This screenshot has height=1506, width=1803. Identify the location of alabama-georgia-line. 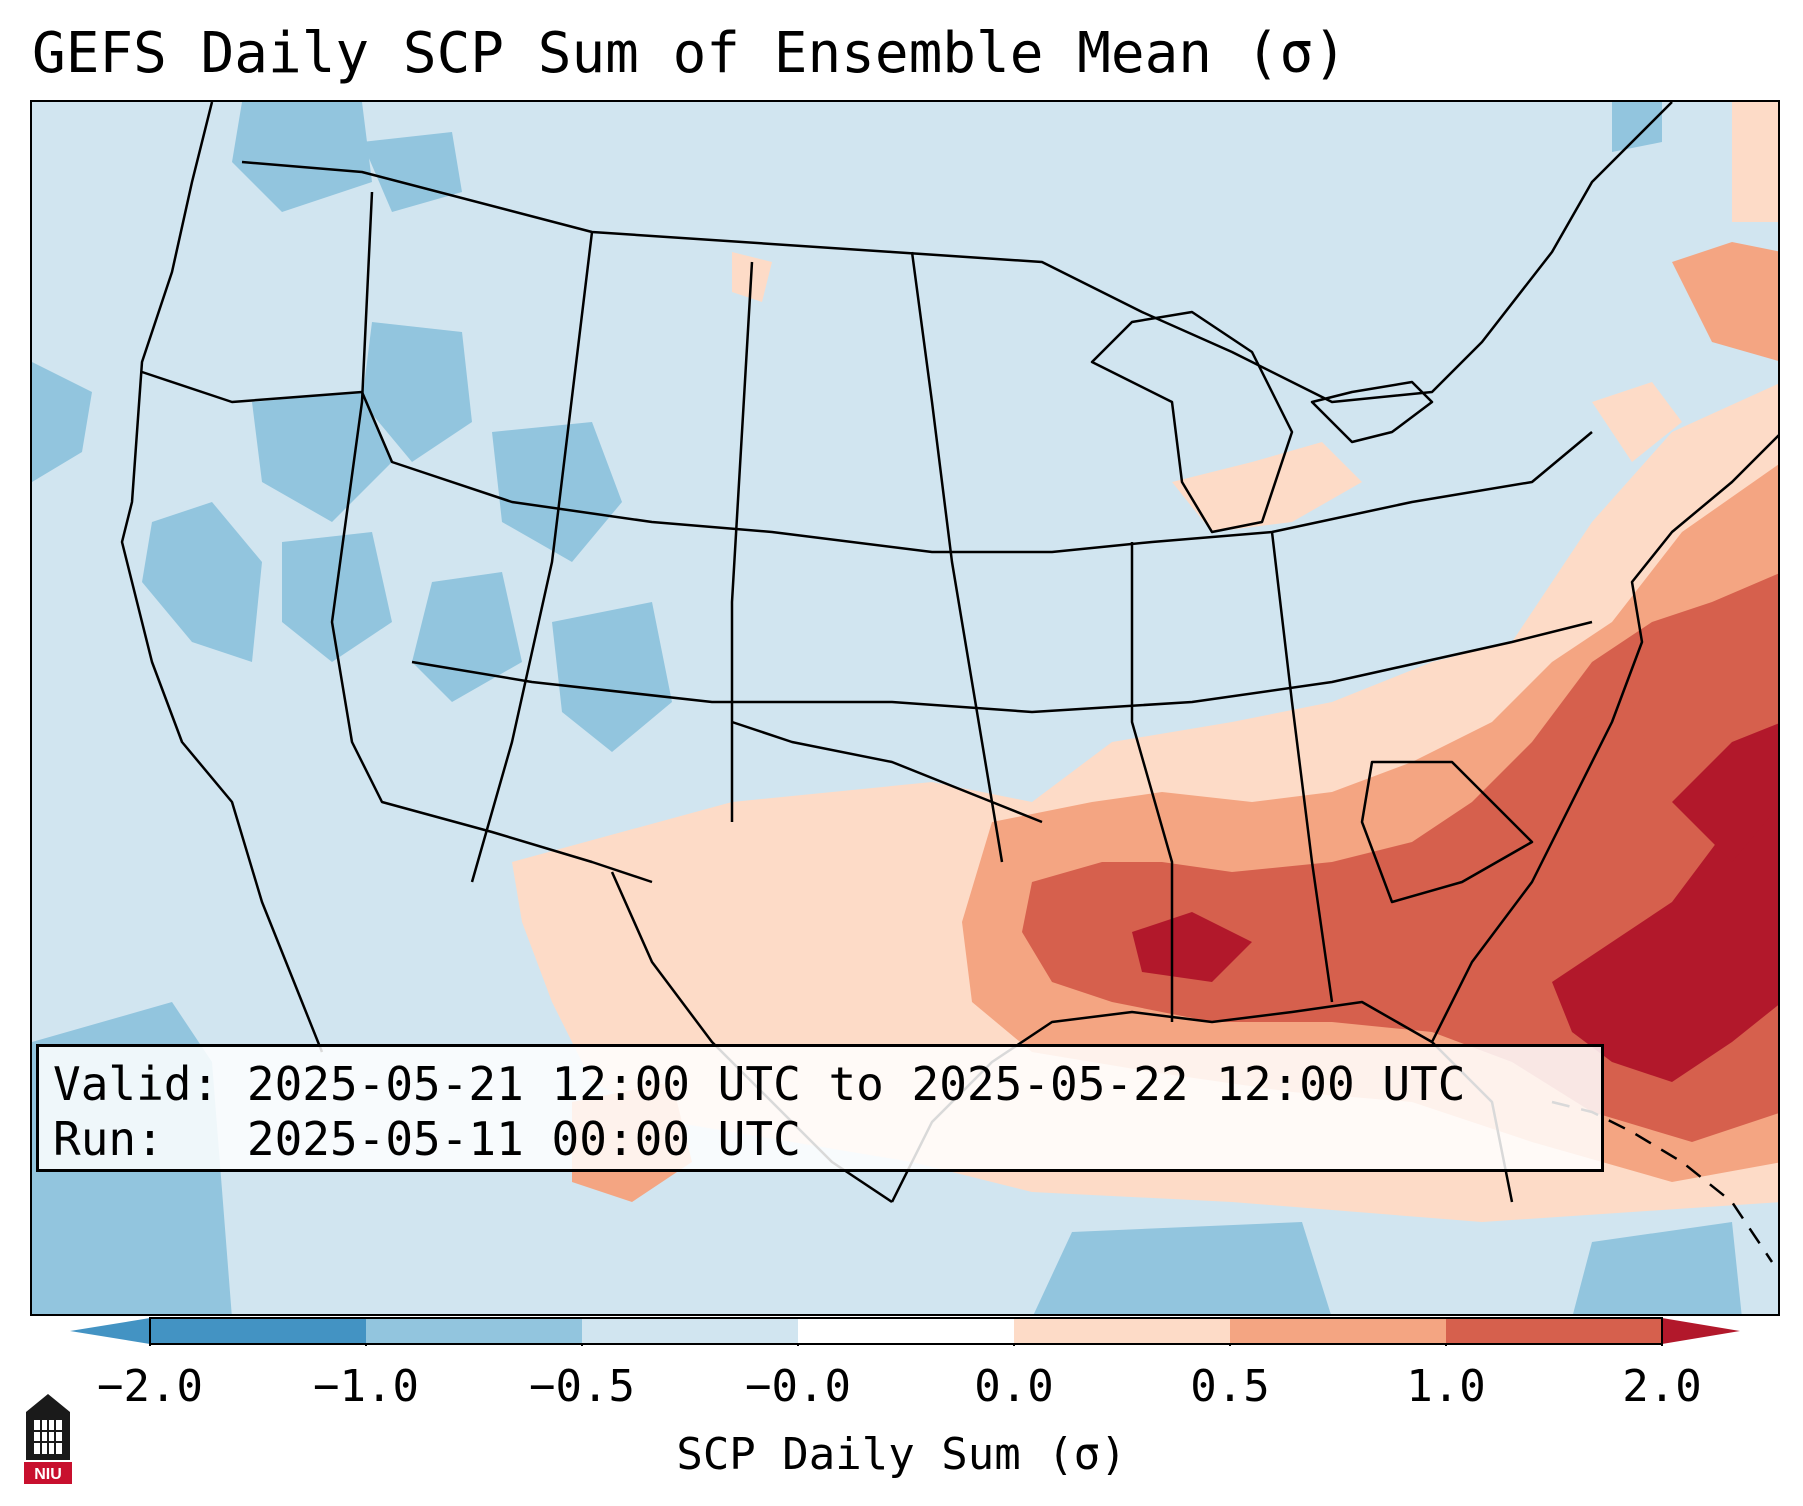
(1302, 767).